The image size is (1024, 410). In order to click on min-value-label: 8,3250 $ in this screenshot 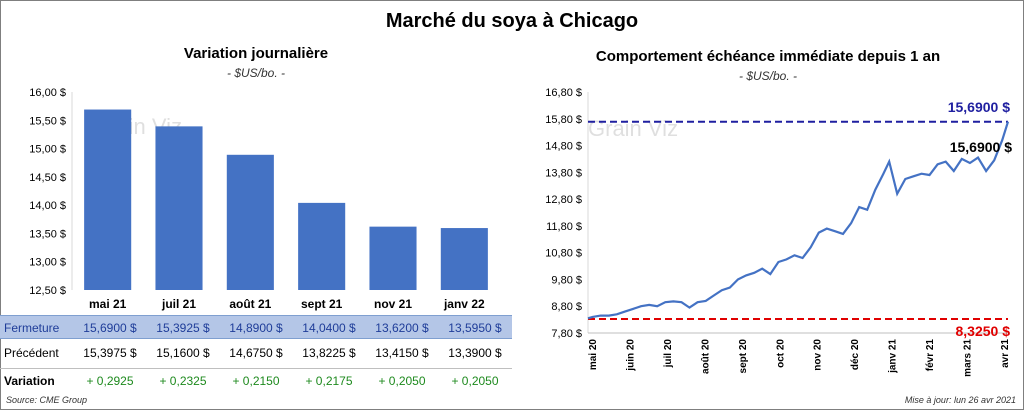, I will do `click(983, 331)`.